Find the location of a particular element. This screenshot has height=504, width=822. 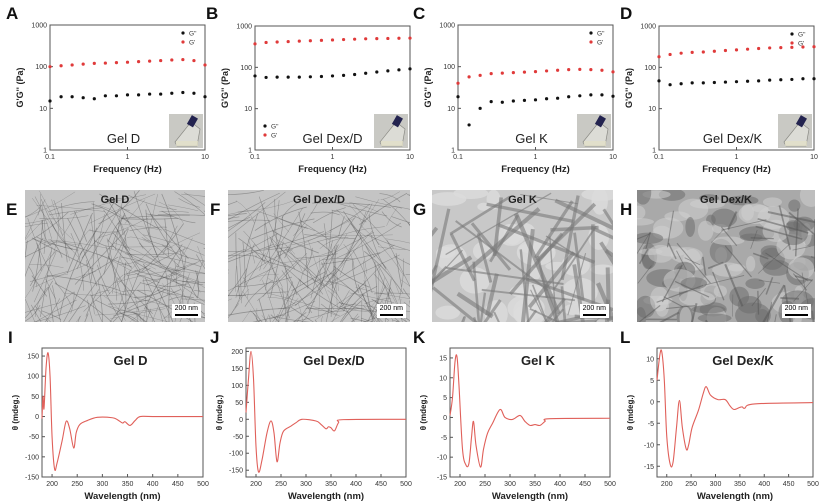

y-tick-label: -100 is located at coordinates (236, 454).